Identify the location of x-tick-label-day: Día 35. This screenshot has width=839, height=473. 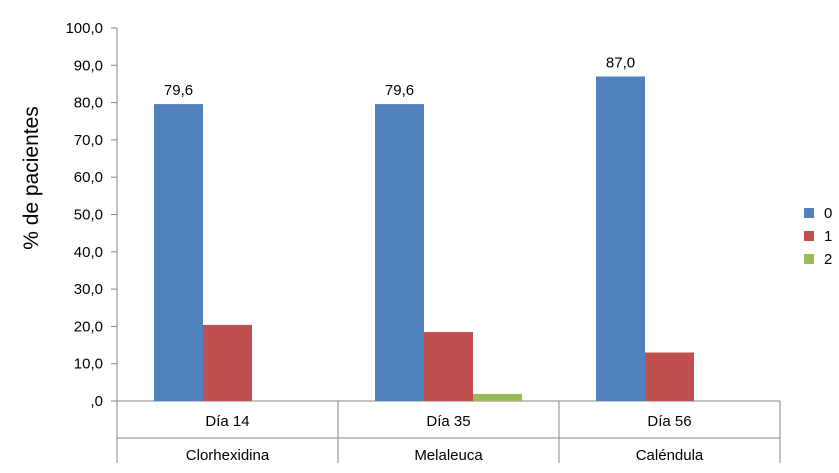
(448, 421).